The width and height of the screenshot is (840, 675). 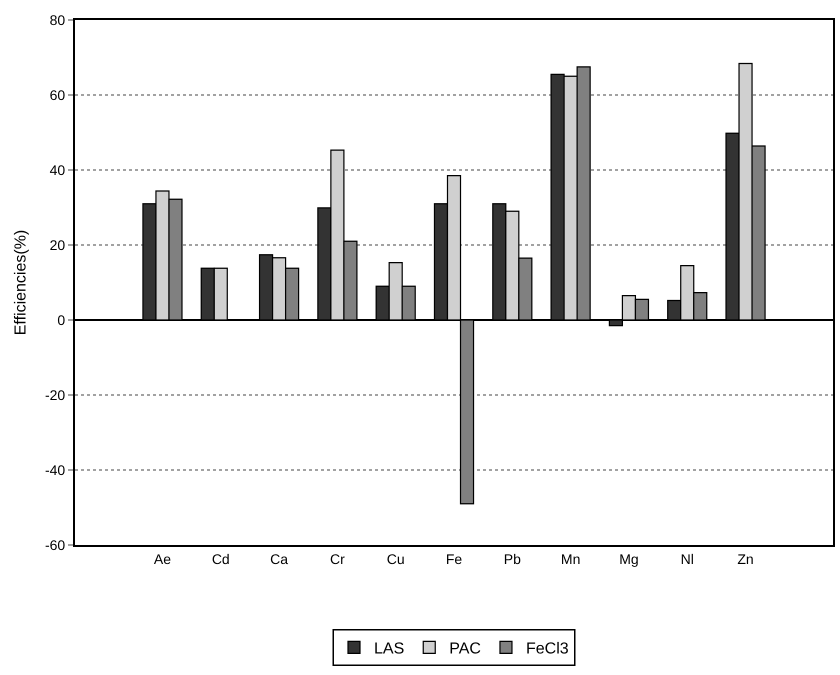 I want to click on y-tick-label: -20, so click(x=55, y=394).